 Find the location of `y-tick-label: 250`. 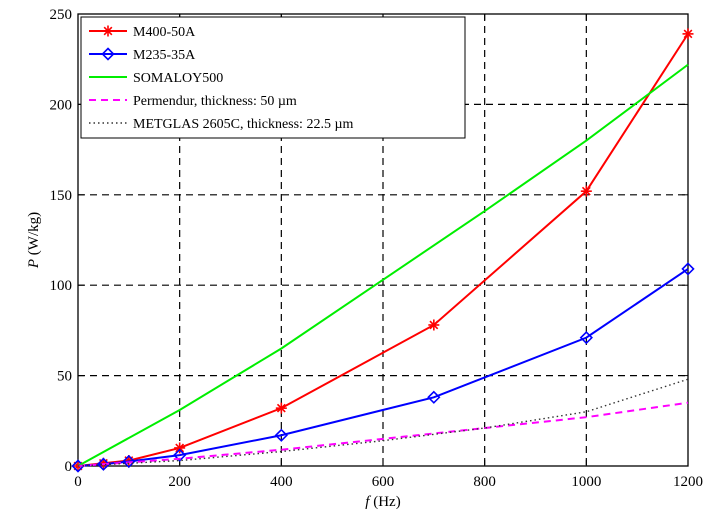

y-tick-label: 250 is located at coordinates (61, 15).